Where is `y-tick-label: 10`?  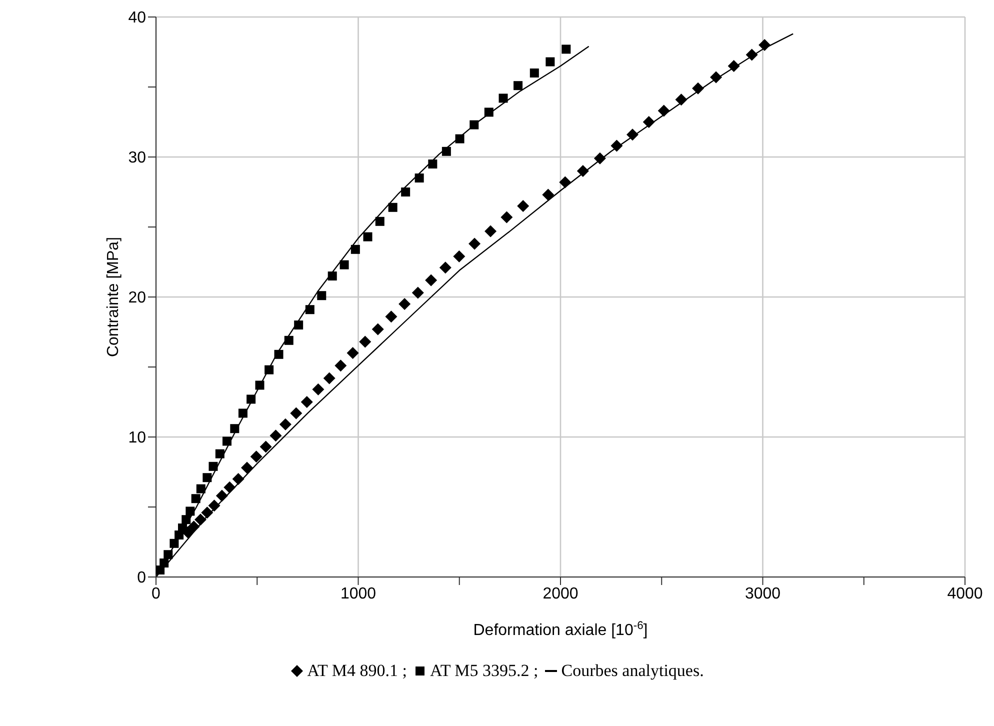 y-tick-label: 10 is located at coordinates (137, 438).